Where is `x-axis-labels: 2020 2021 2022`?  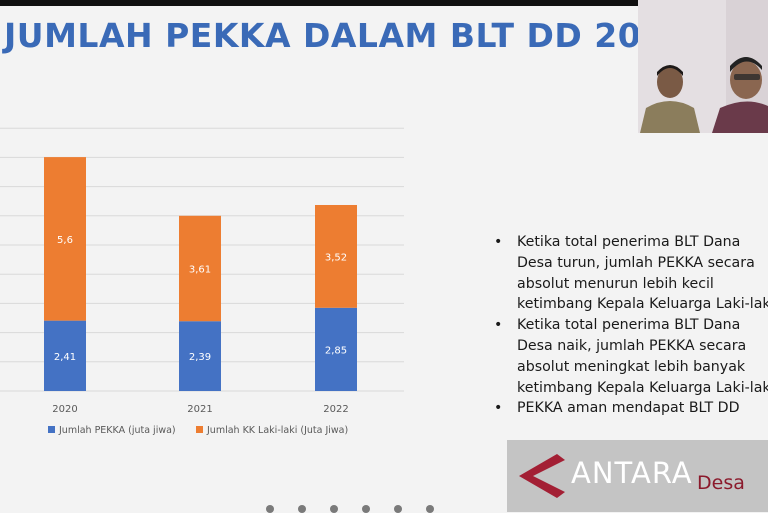 x-axis-labels: 2020 2021 2022 is located at coordinates (200, 409).